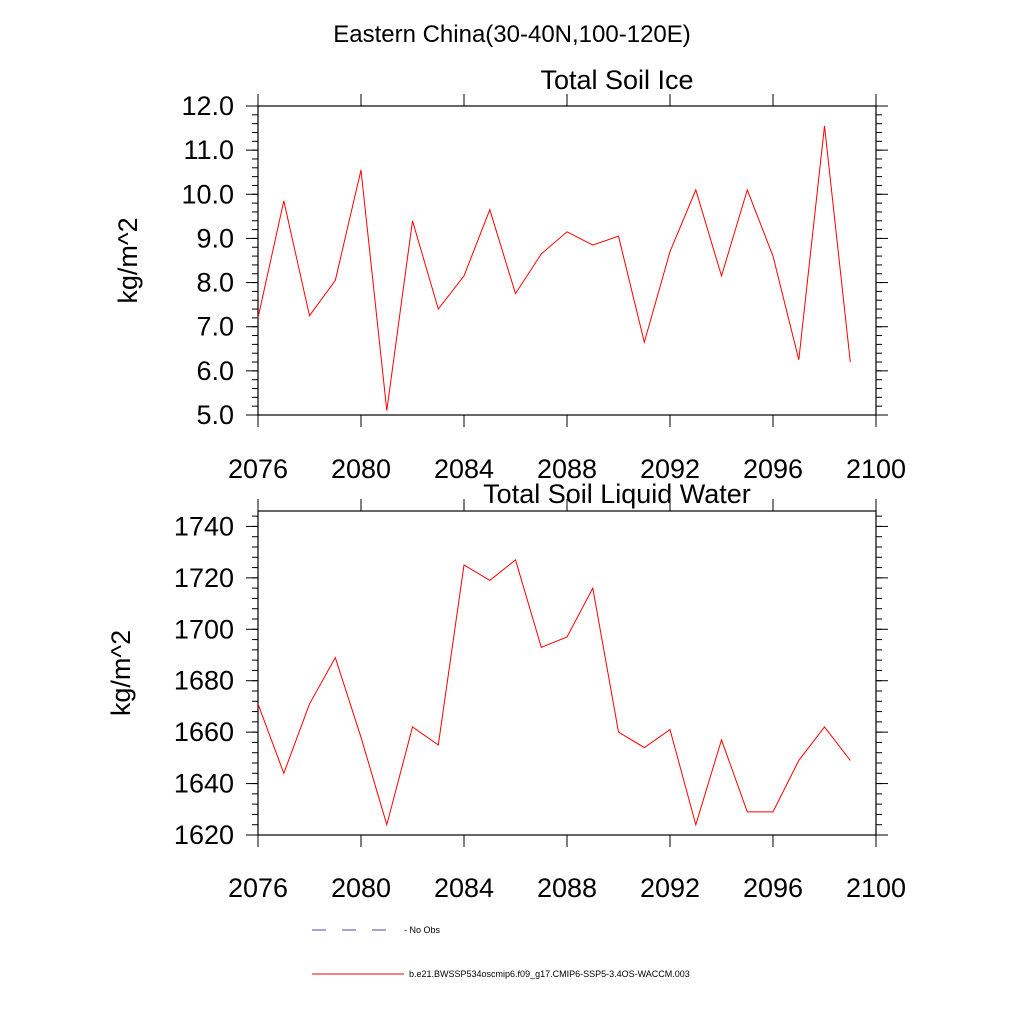 The width and height of the screenshot is (1024, 1024). What do you see at coordinates (215, 371) in the screenshot?
I see `y-tick-label: 6.0` at bounding box center [215, 371].